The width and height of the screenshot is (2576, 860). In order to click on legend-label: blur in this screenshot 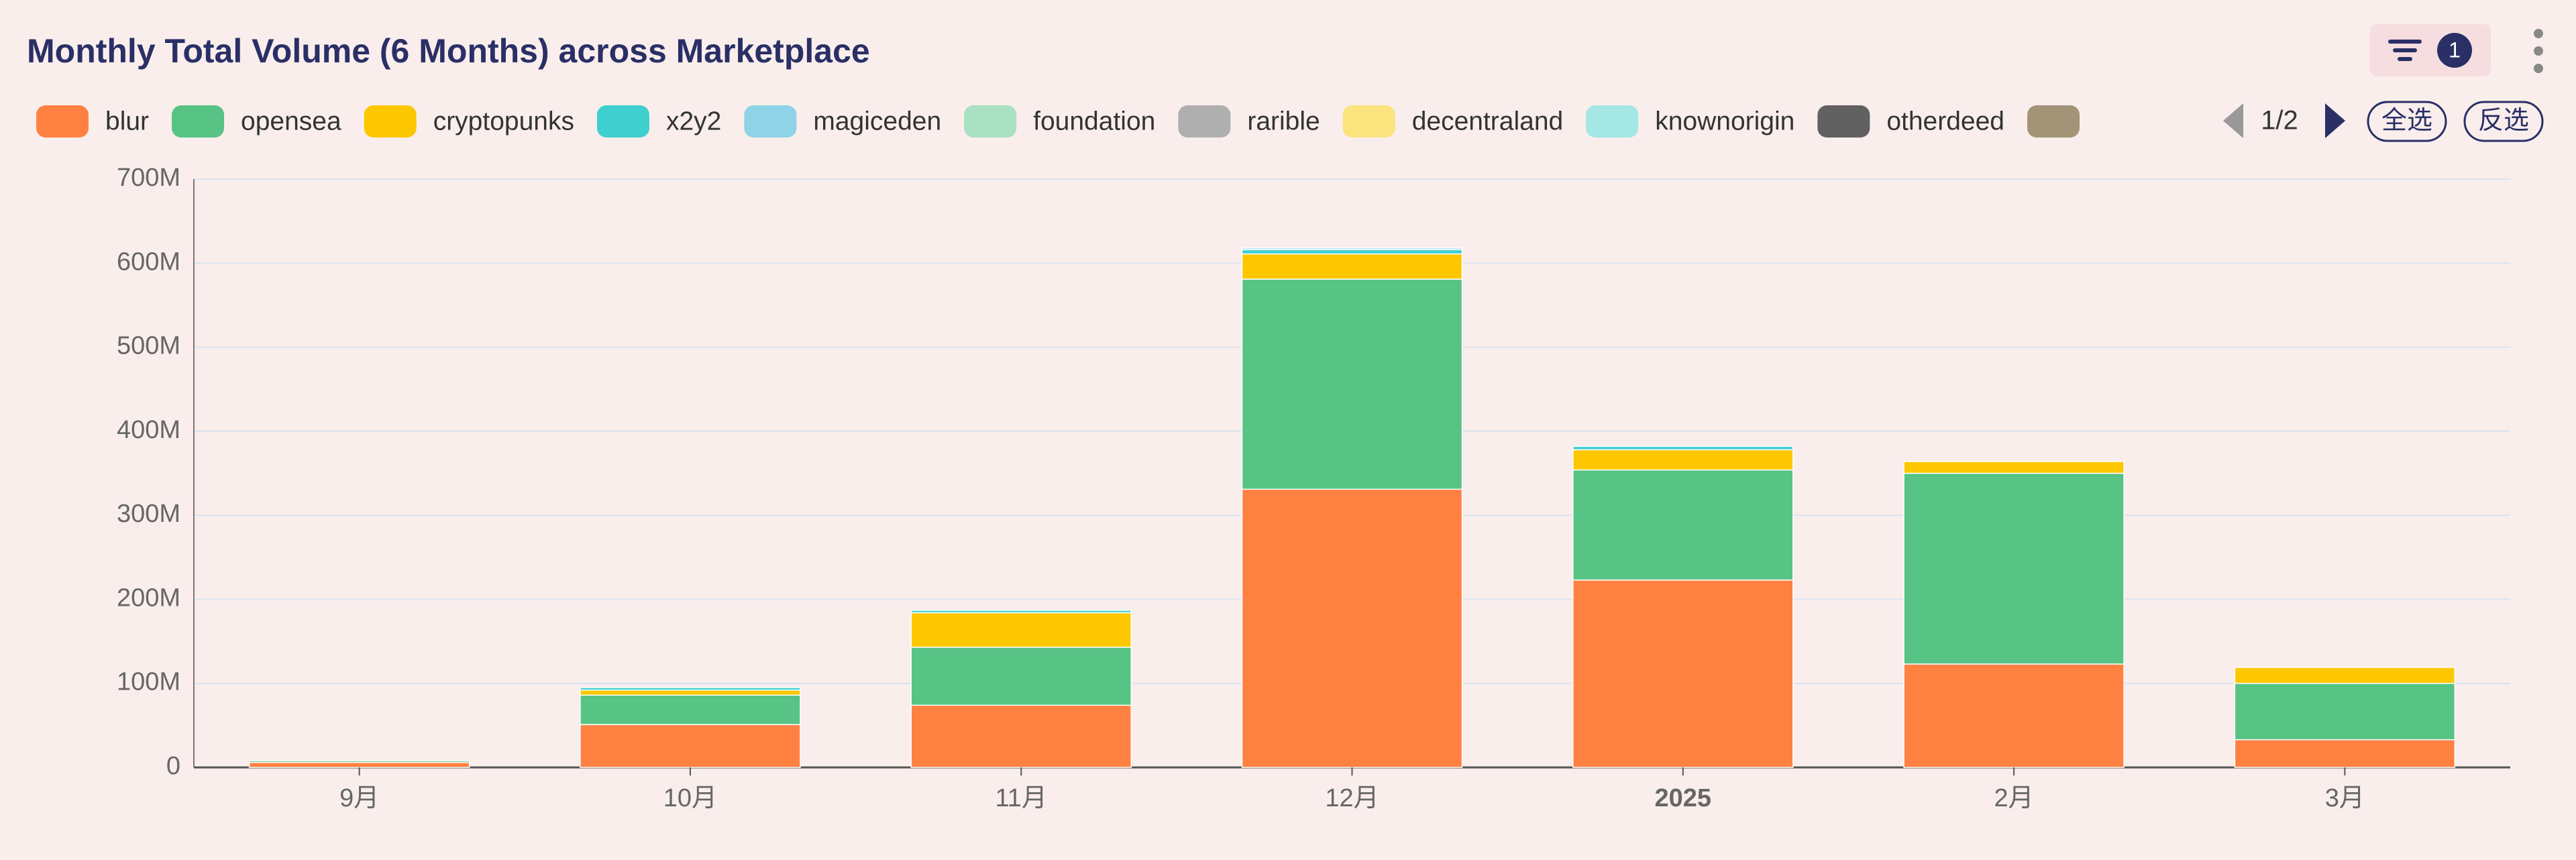, I will do `click(127, 121)`.